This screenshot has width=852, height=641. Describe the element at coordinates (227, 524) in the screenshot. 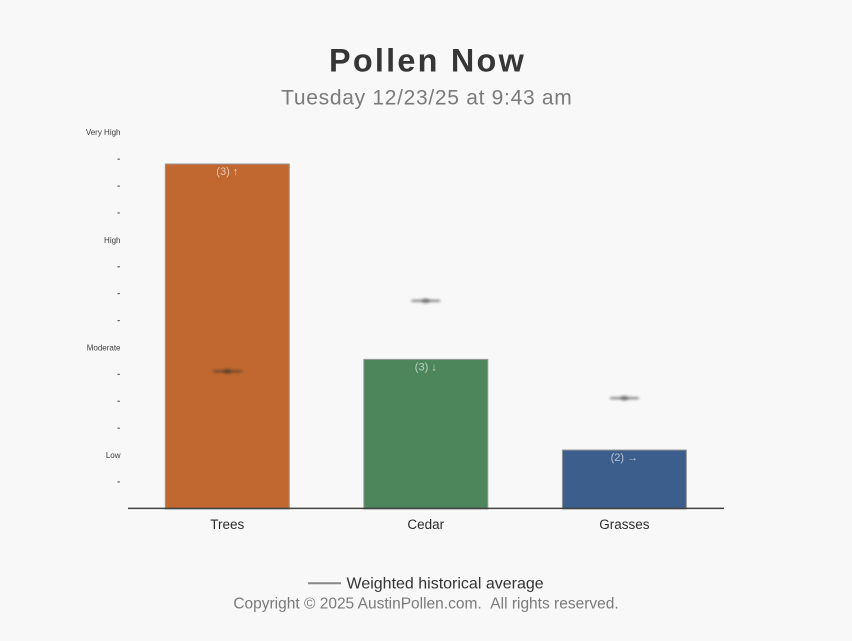

I see `svg-text: Trees` at that location.